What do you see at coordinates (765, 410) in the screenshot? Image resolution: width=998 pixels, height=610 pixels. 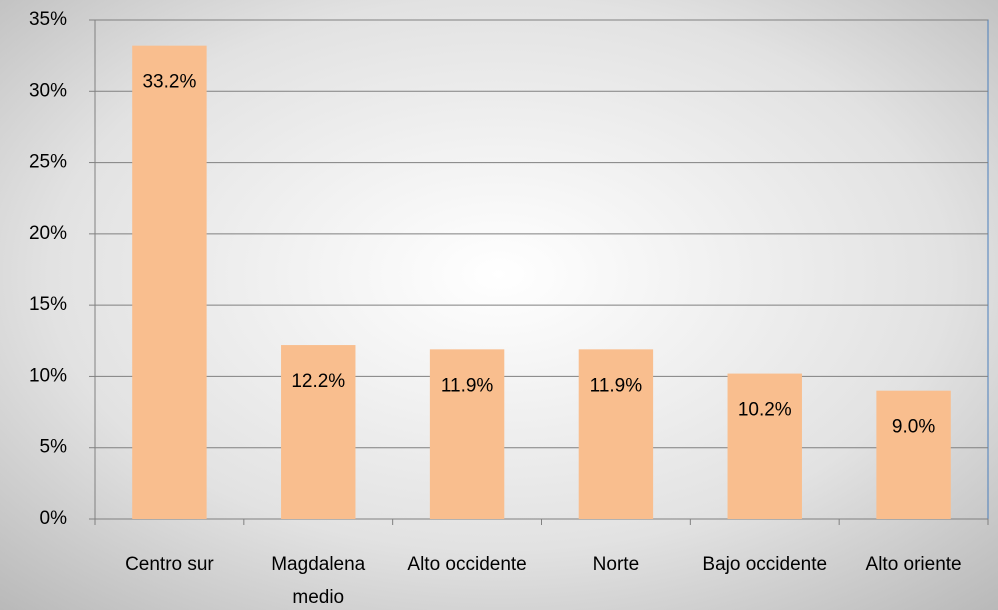 I see `data-label: 10.2%` at bounding box center [765, 410].